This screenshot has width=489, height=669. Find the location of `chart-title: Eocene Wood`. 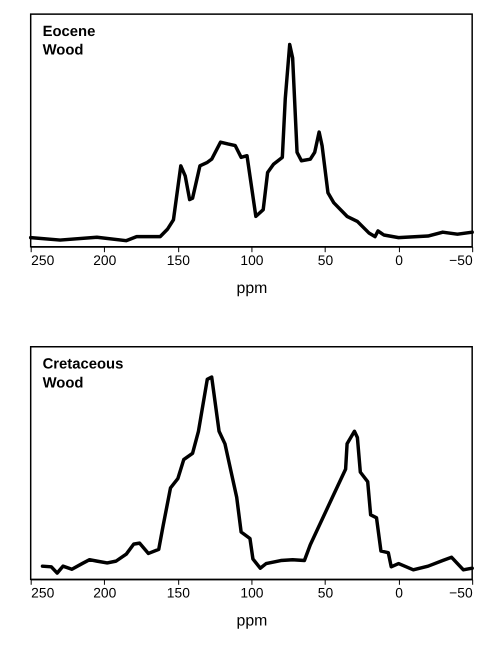

chart-title: Eocene Wood is located at coordinates (69, 41).